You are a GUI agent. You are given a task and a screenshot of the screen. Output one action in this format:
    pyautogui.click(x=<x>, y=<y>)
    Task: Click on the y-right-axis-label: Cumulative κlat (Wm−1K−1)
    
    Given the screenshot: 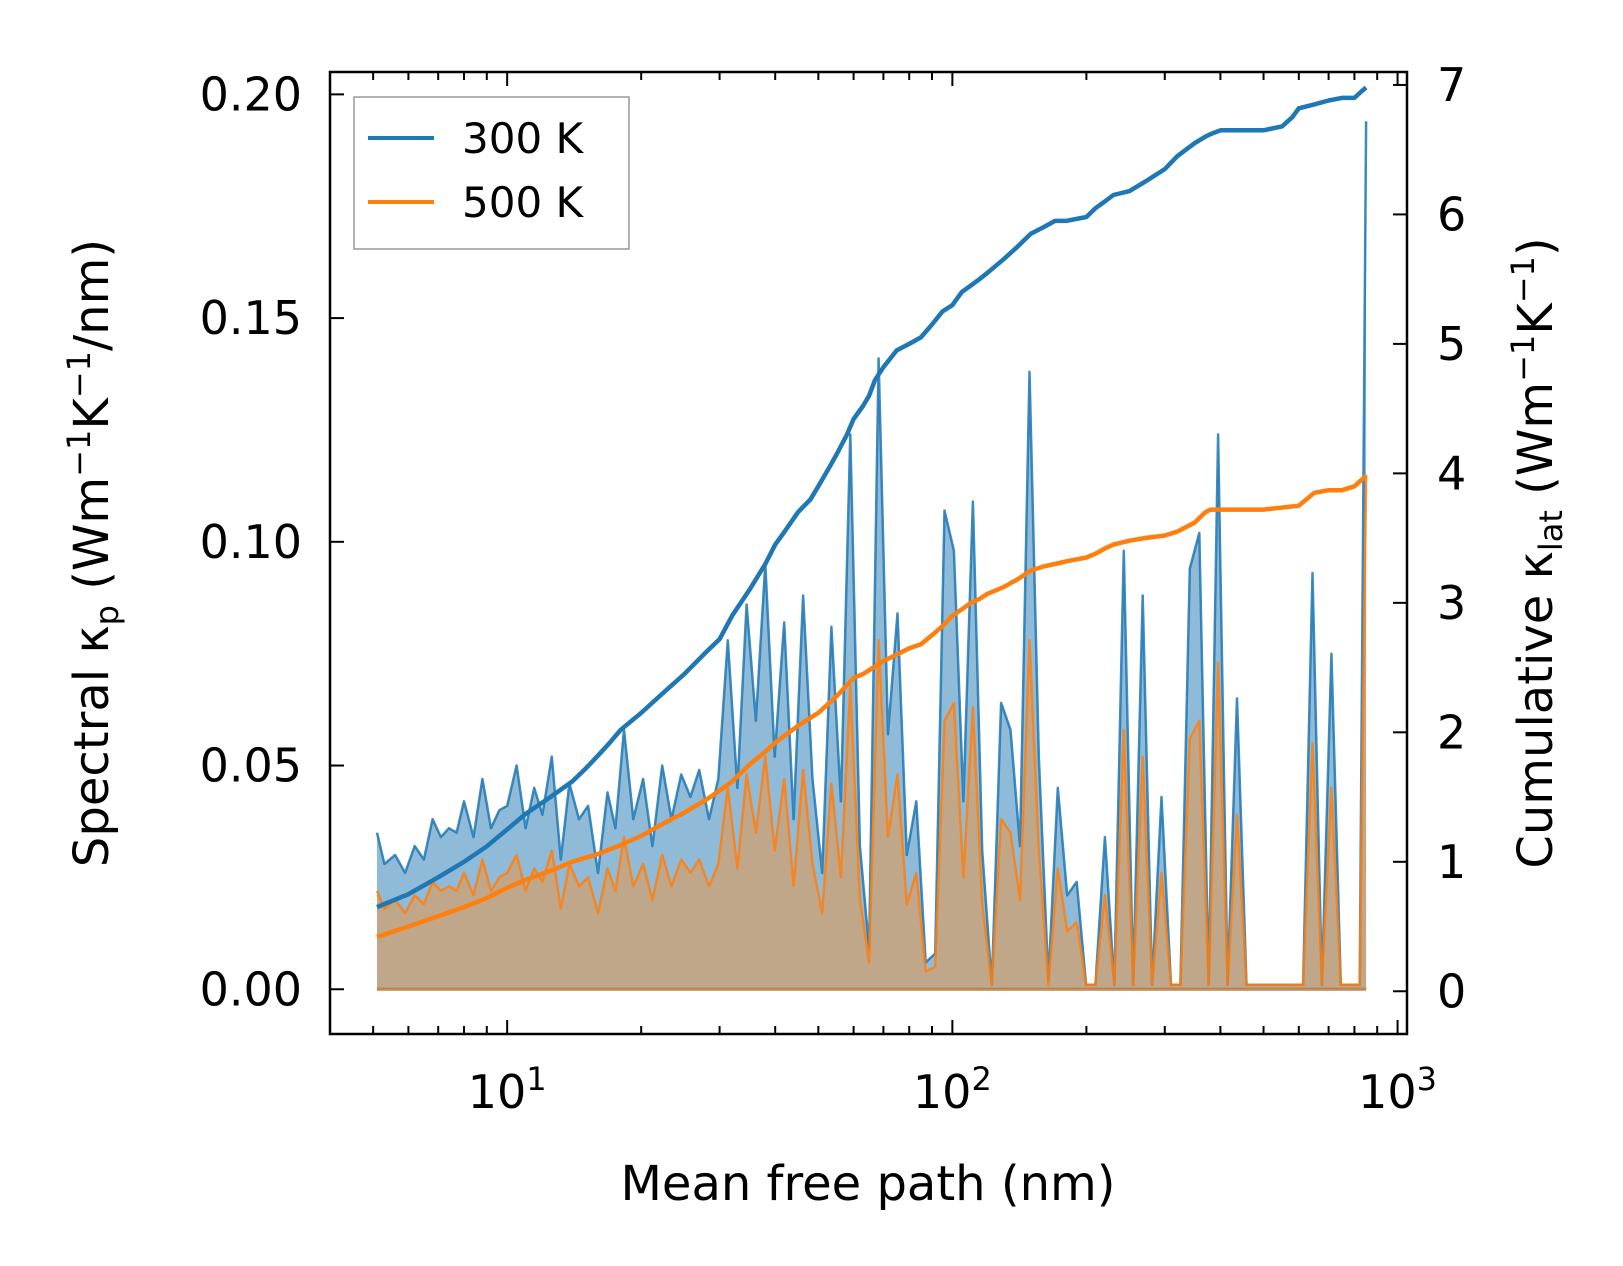 What is the action you would take?
    pyautogui.click(x=1537, y=552)
    